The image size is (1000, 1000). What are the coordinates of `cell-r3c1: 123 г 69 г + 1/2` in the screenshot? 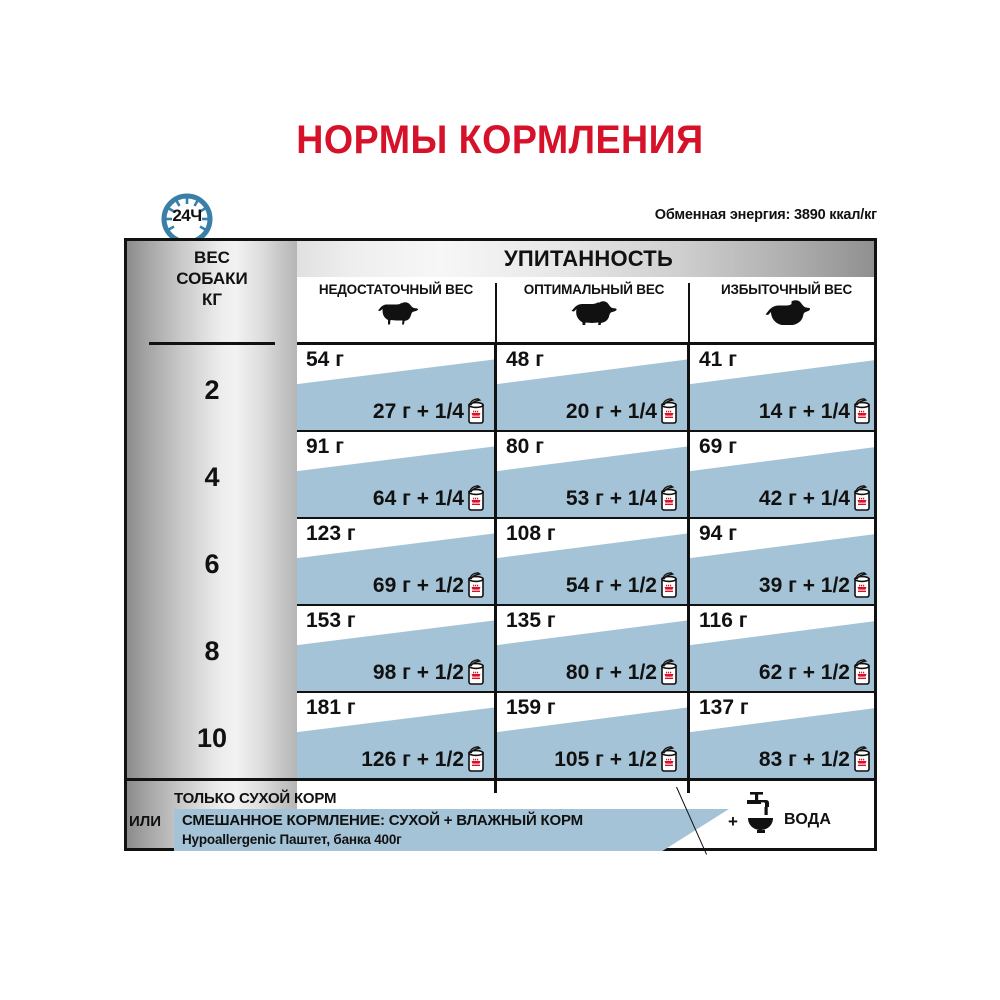 It's located at (395, 561).